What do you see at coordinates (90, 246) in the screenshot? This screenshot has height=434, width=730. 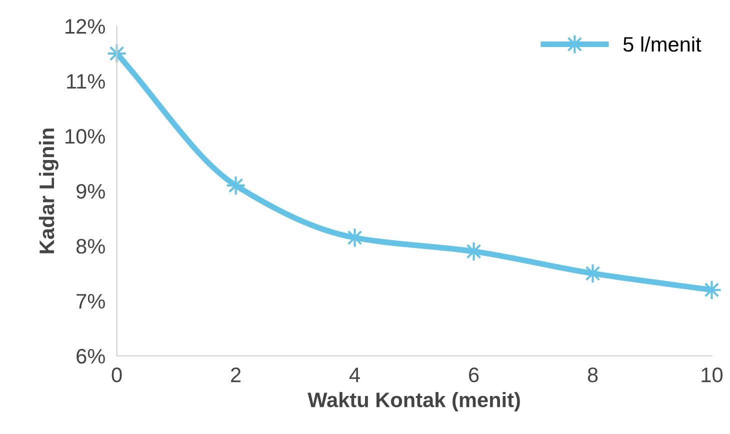 I see `y-tick-label: 8%` at bounding box center [90, 246].